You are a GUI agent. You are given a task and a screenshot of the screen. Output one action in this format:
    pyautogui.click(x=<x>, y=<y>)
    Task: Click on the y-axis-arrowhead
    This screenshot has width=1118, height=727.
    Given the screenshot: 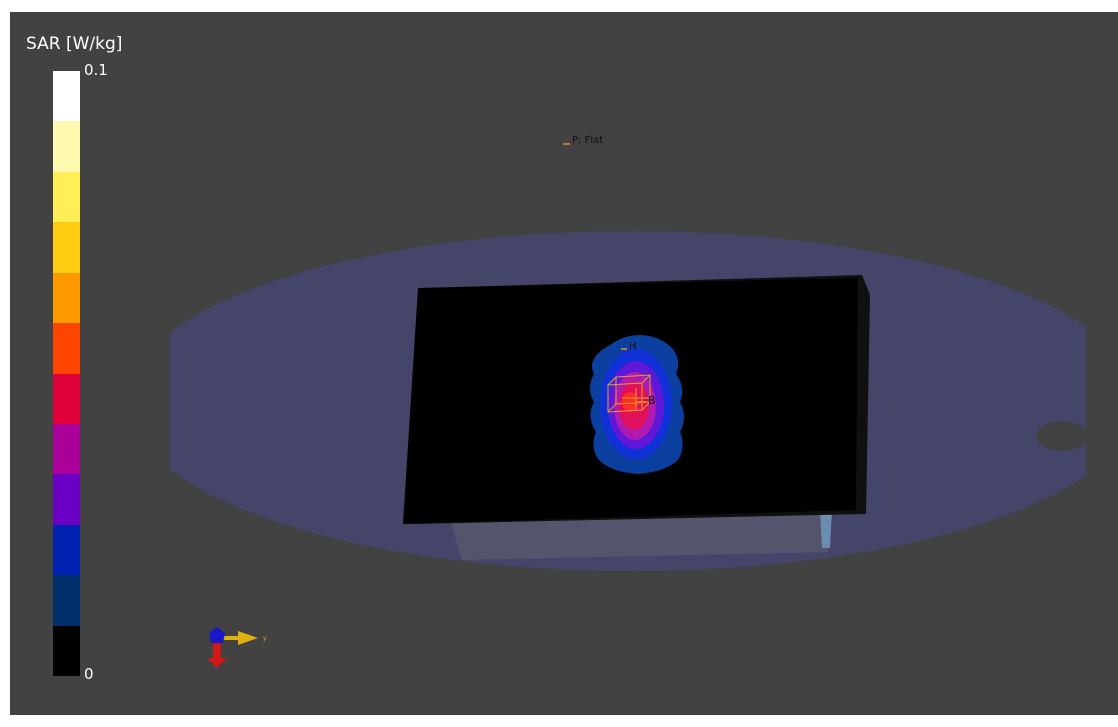 What is the action you would take?
    pyautogui.click(x=248, y=638)
    